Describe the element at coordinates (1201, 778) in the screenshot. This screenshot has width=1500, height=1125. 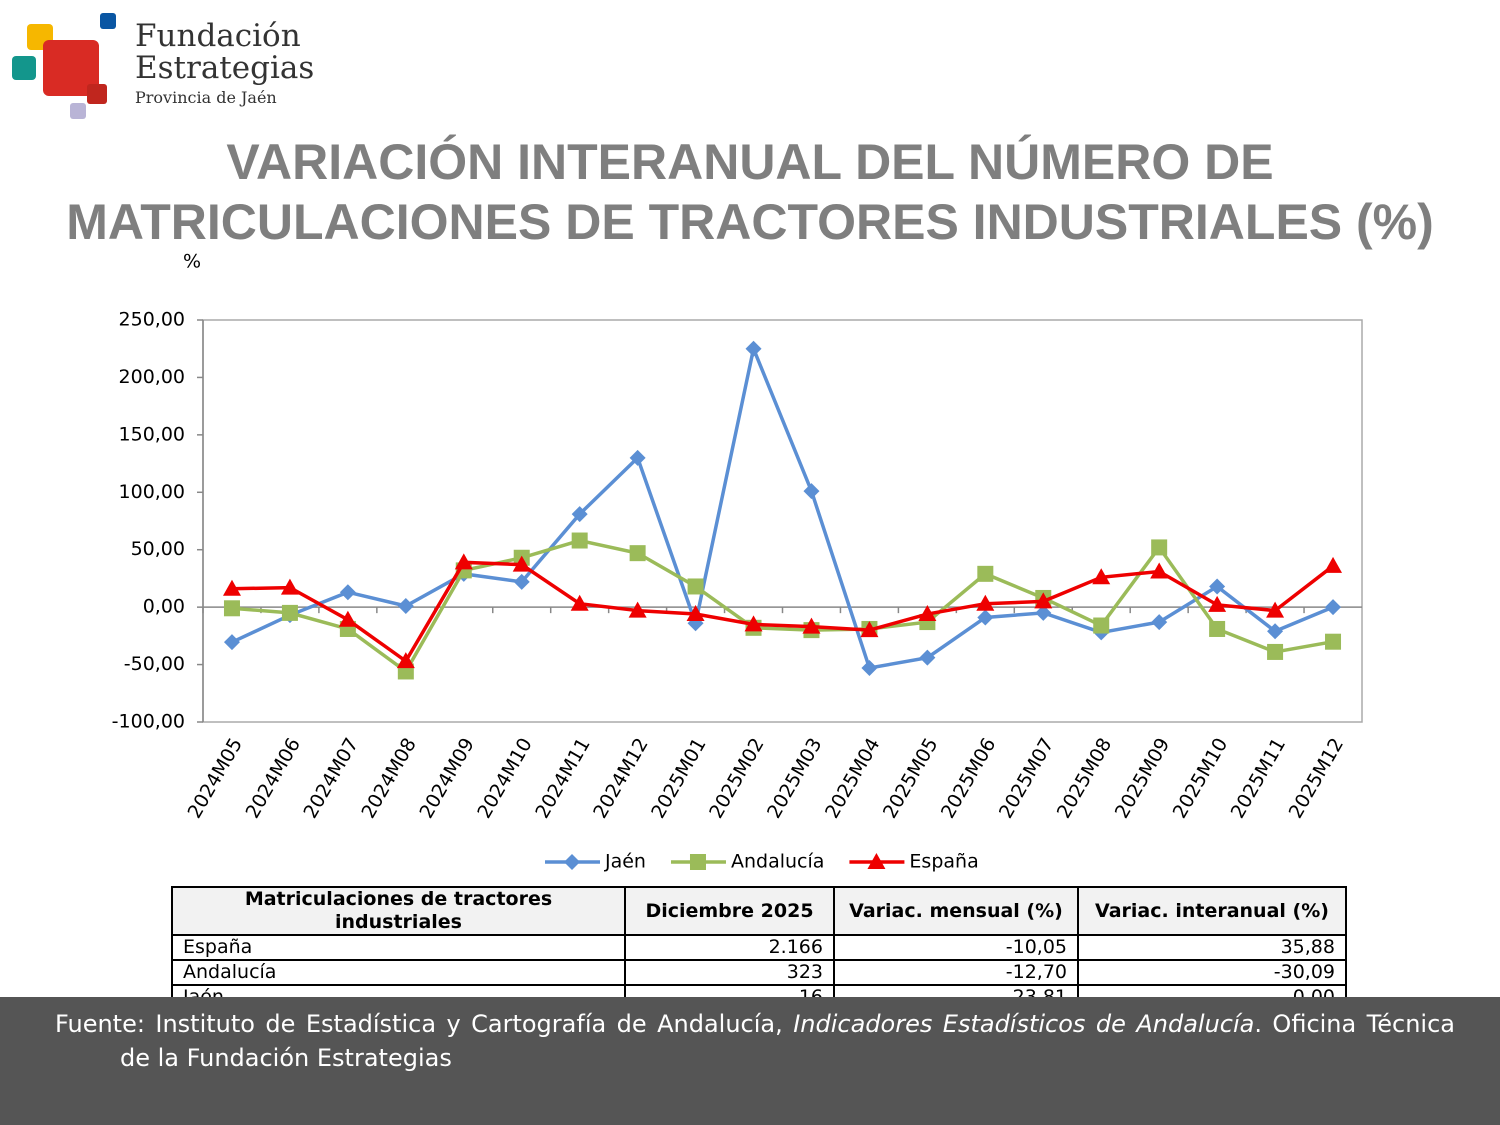
I see `x-tick-label: 2025M10` at that location.